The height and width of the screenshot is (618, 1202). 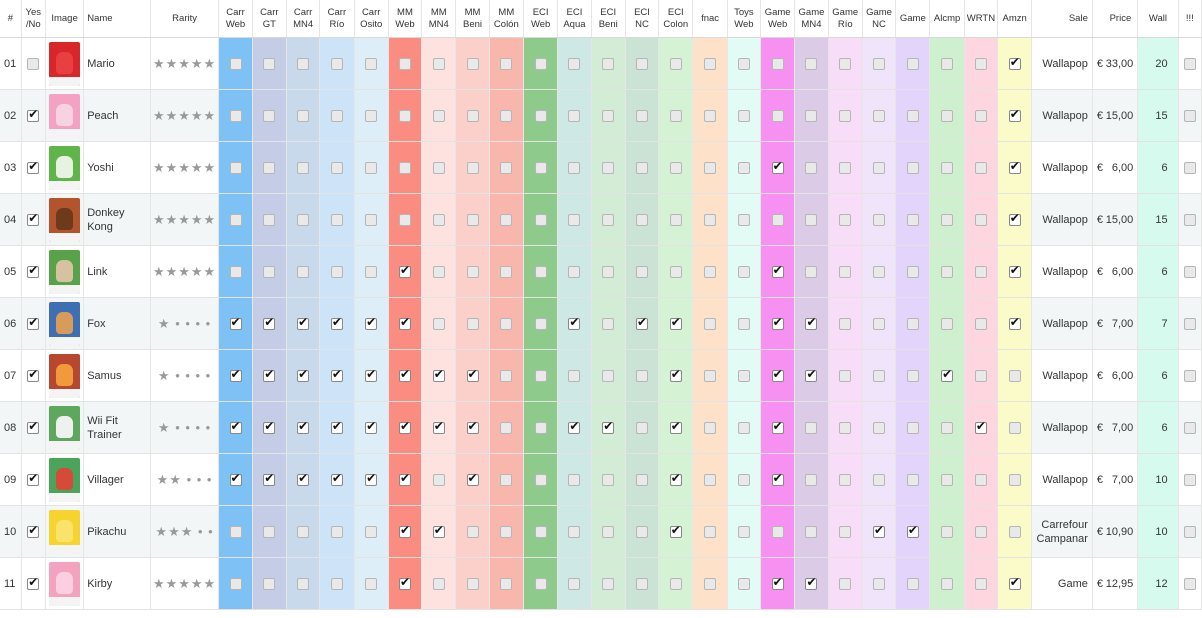 What do you see at coordinates (11, 19) in the screenshot?
I see `column-header: #` at bounding box center [11, 19].